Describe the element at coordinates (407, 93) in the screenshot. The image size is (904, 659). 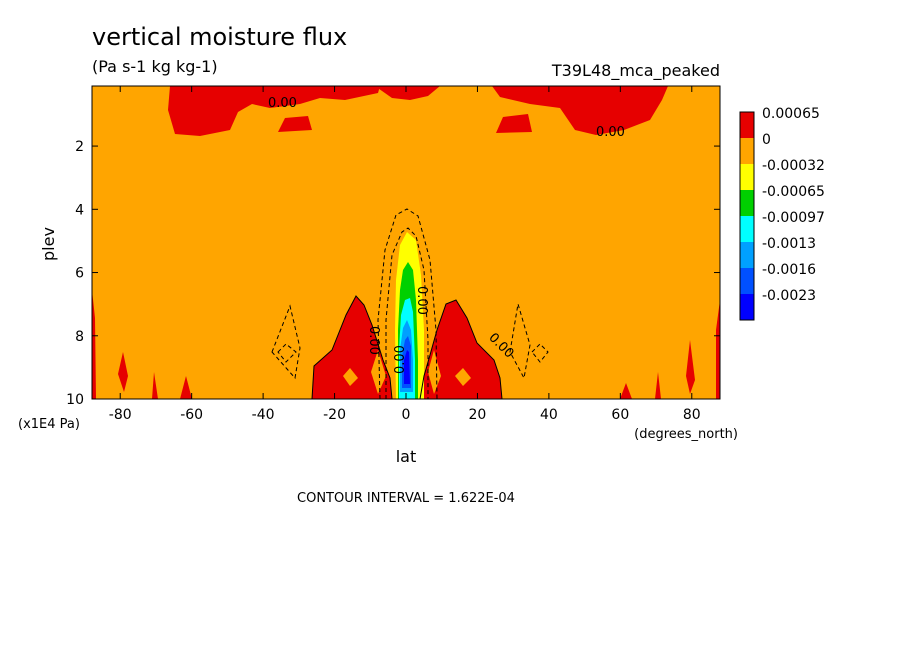
I see `positive-region-top-center` at that location.